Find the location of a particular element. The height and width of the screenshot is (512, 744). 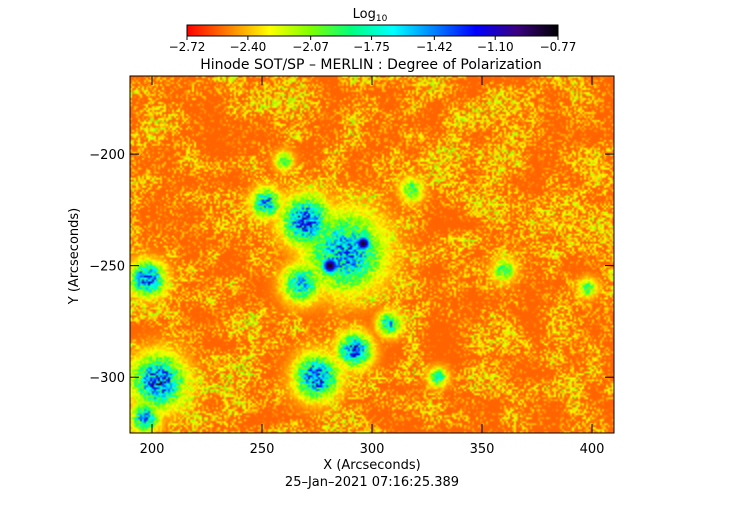

y-tick-label: −200 is located at coordinates (107, 155).